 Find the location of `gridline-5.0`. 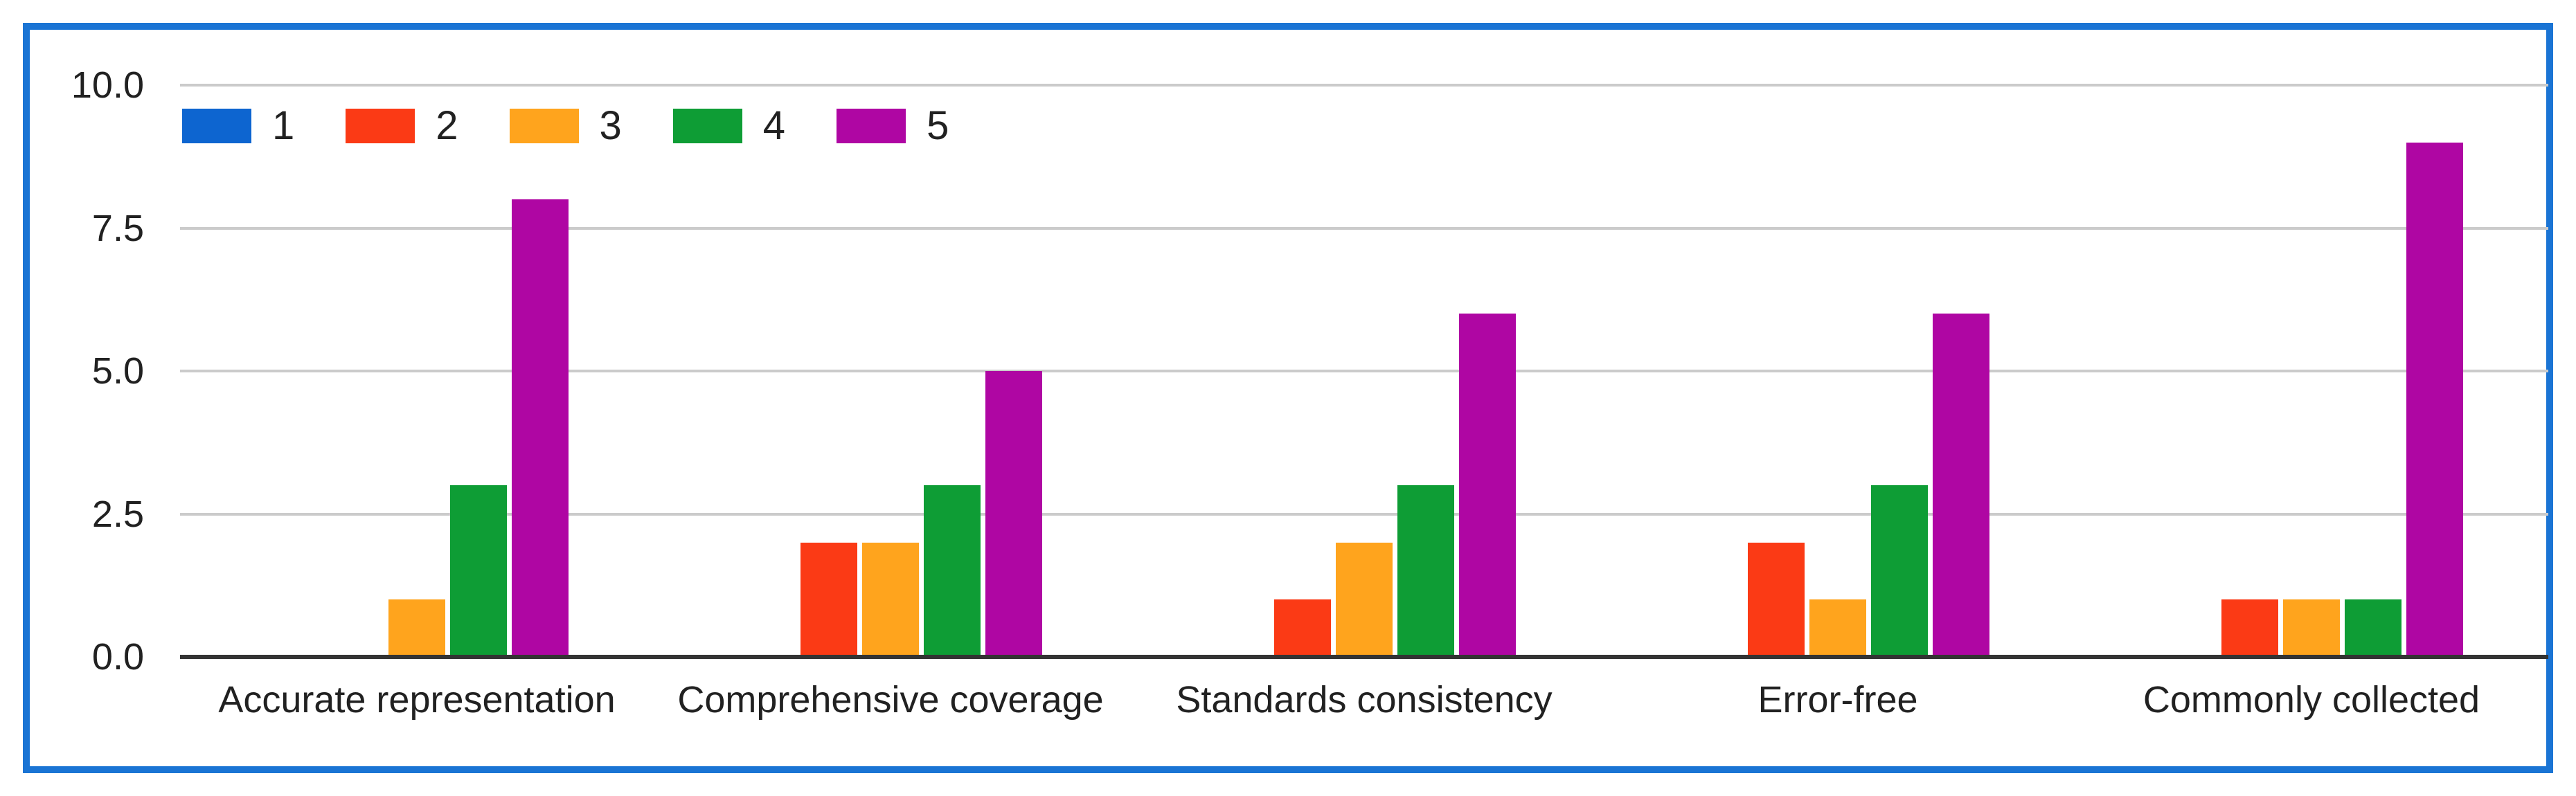

gridline-5.0 is located at coordinates (1364, 371).